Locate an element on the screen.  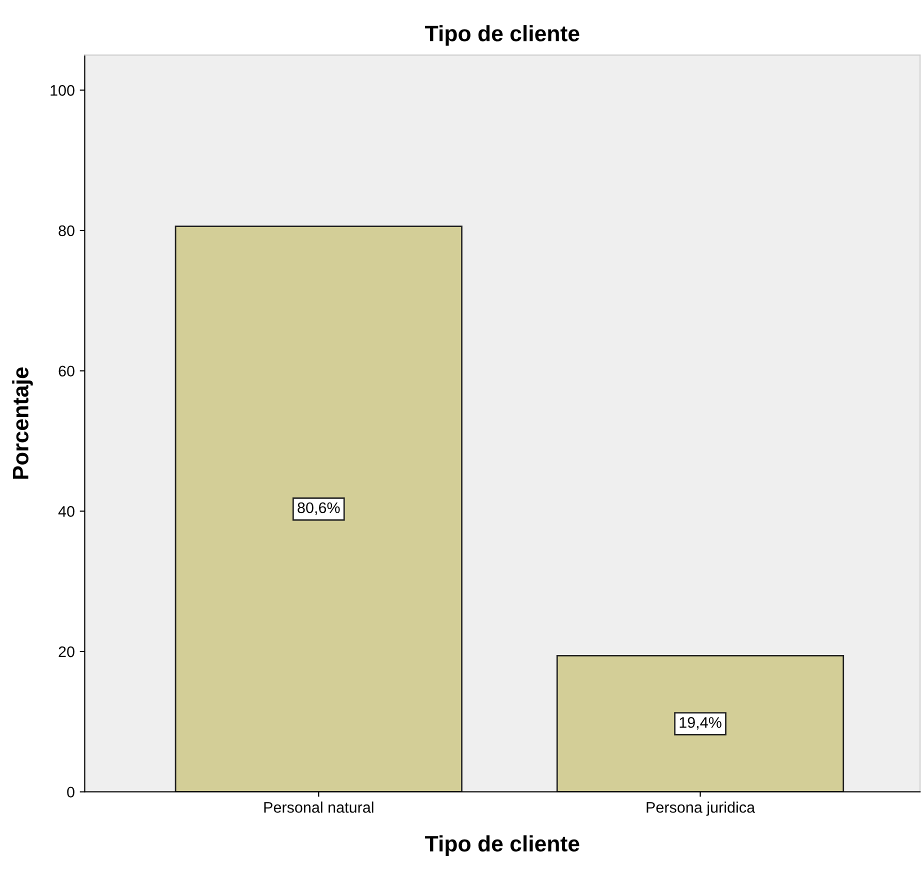
y-tick-label: 40 is located at coordinates (66, 511).